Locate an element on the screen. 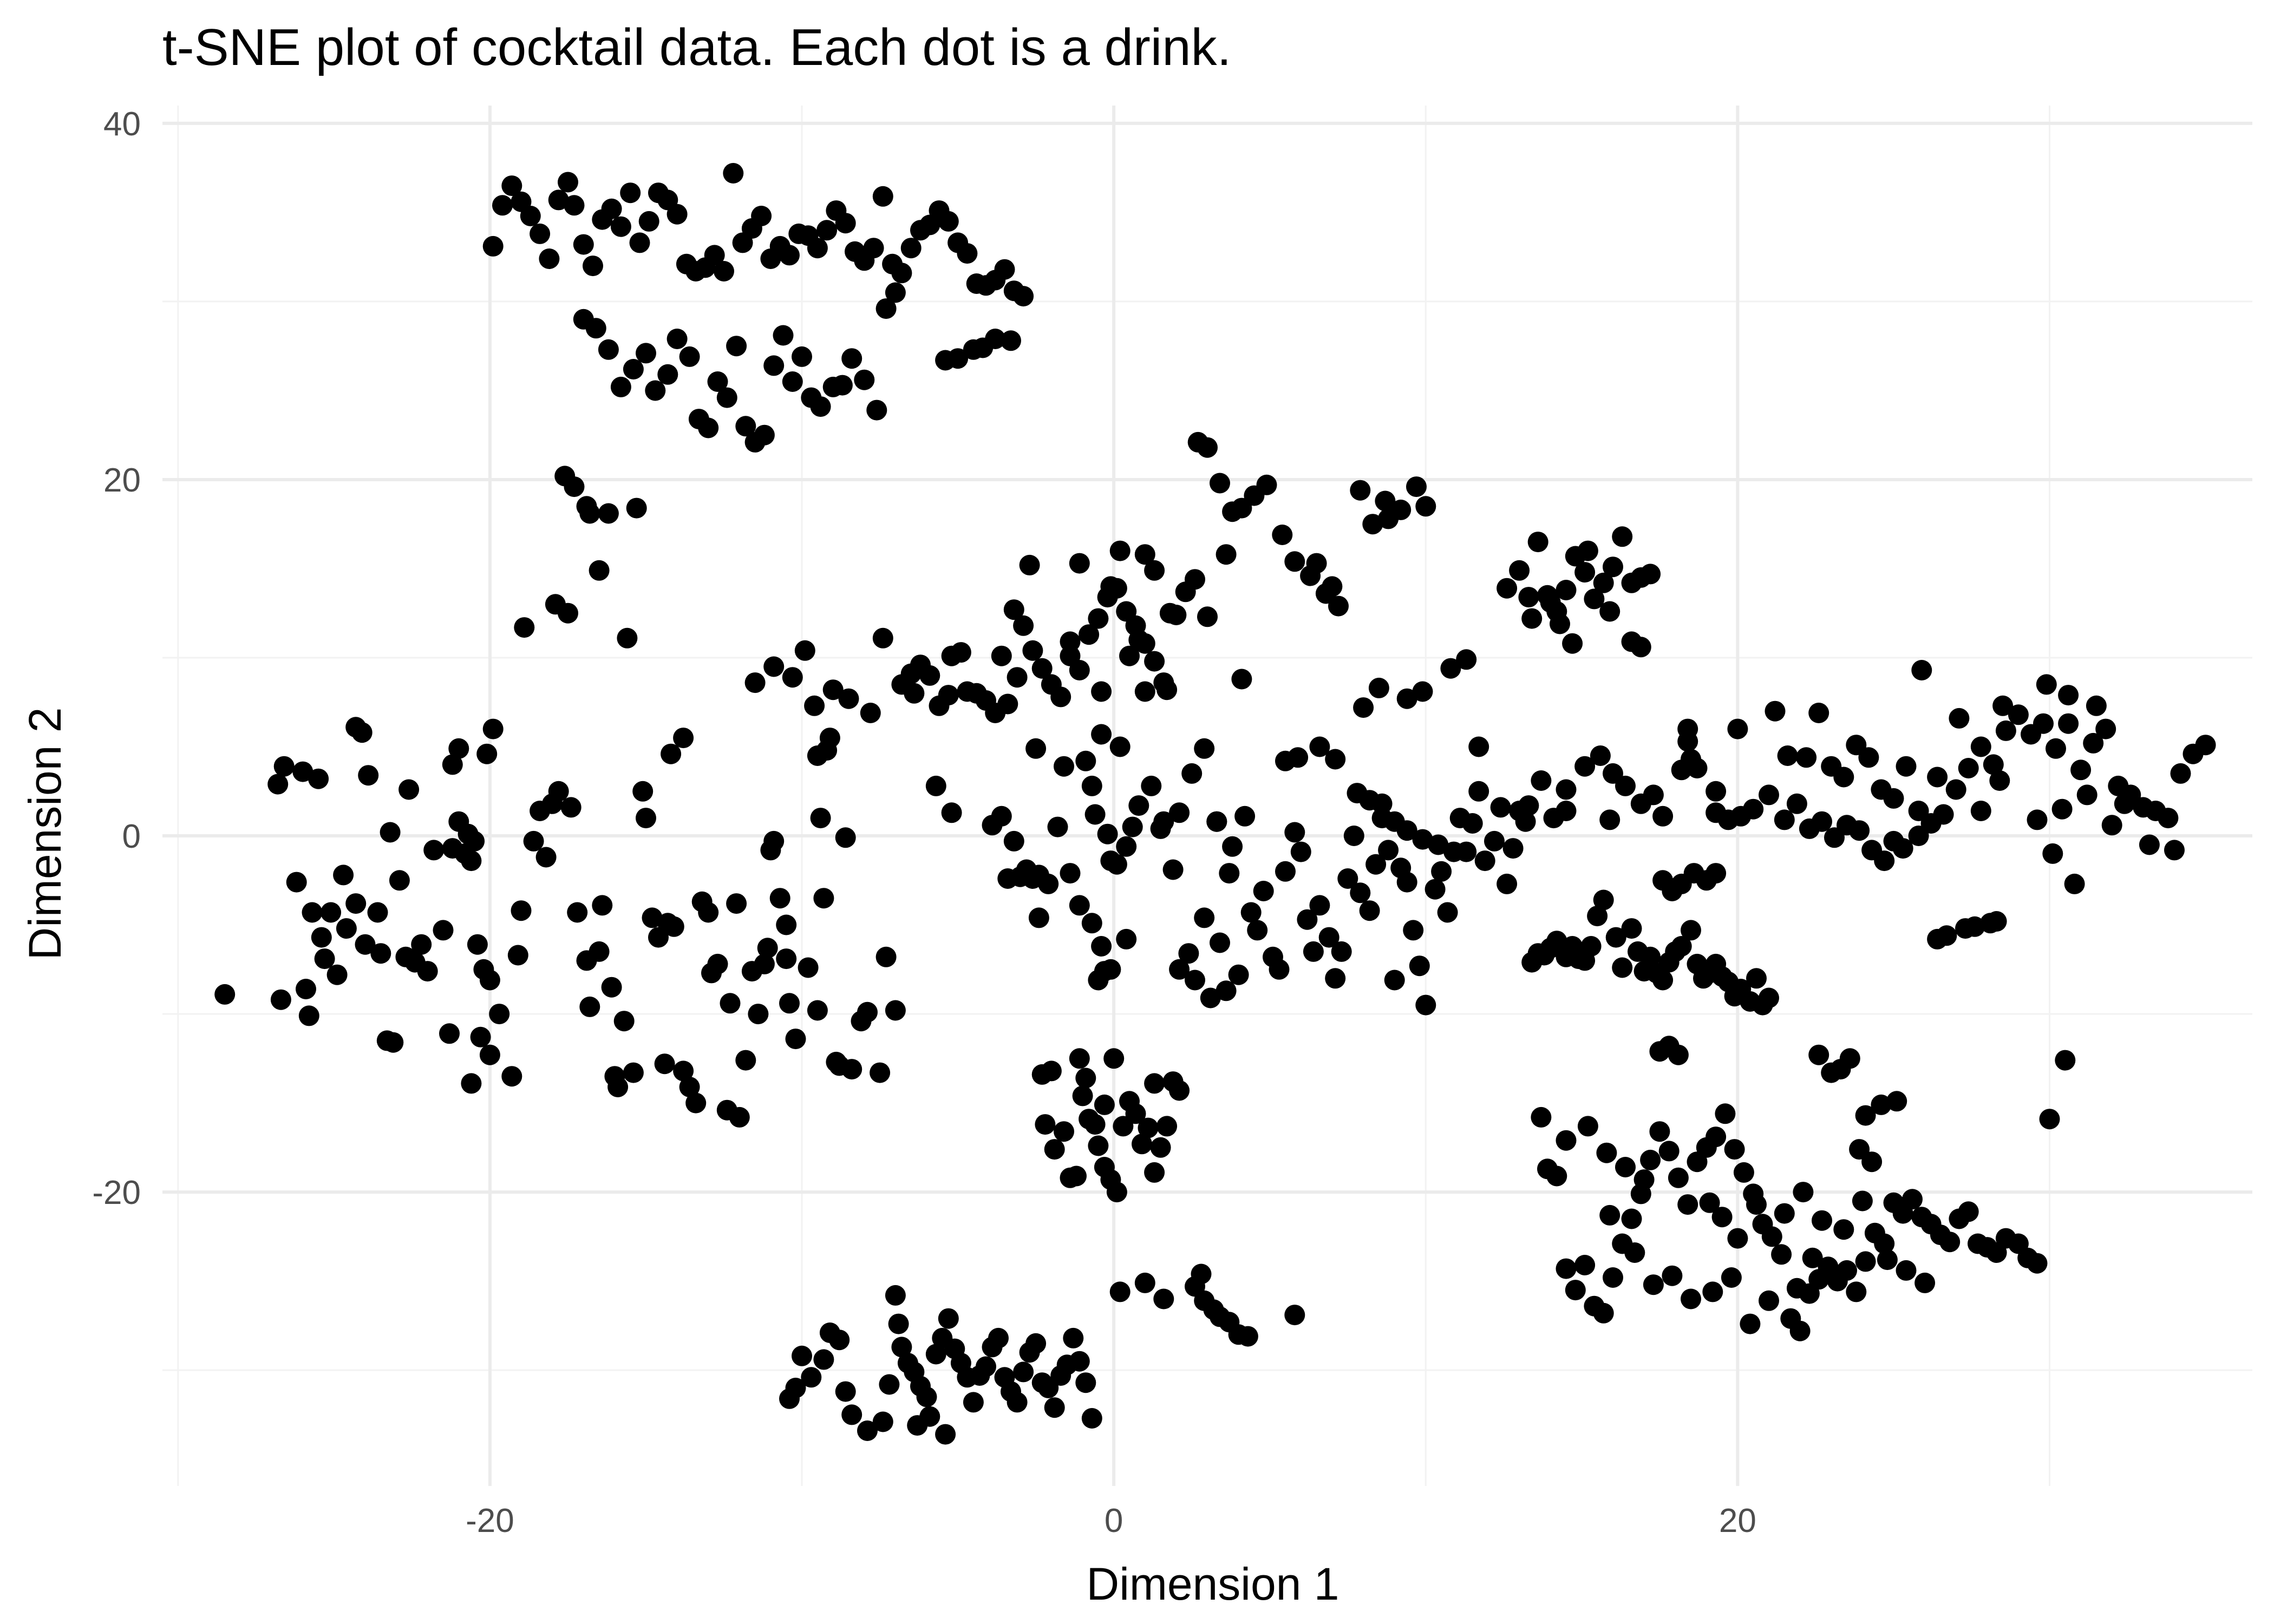 This screenshot has width=2274, height=1624. y-axis-title: Dimension 2 is located at coordinates (44, 834).